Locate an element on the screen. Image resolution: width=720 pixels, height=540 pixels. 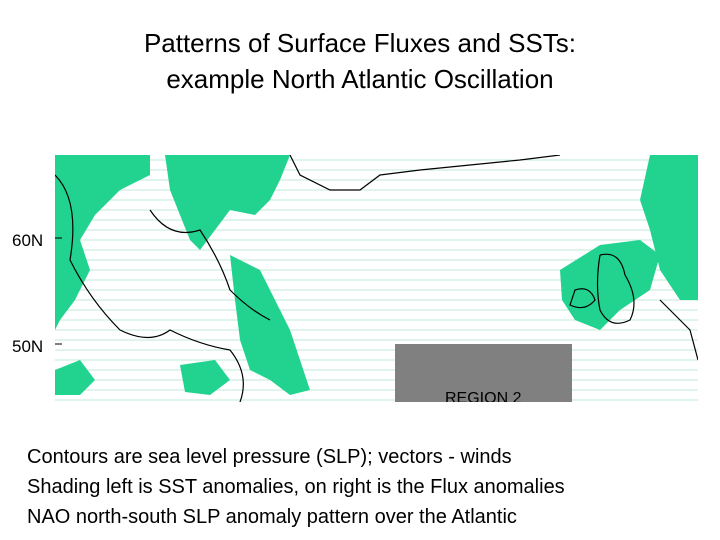
title-line: example North Atlantic Oscillation is located at coordinates (360, 79).